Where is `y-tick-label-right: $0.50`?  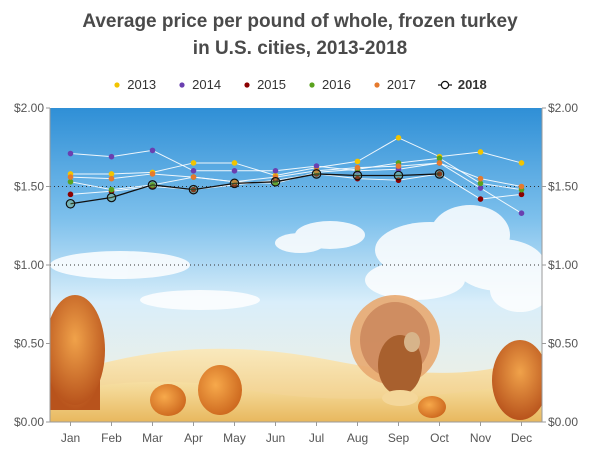 y-tick-label-right: $0.50 is located at coordinates (563, 344).